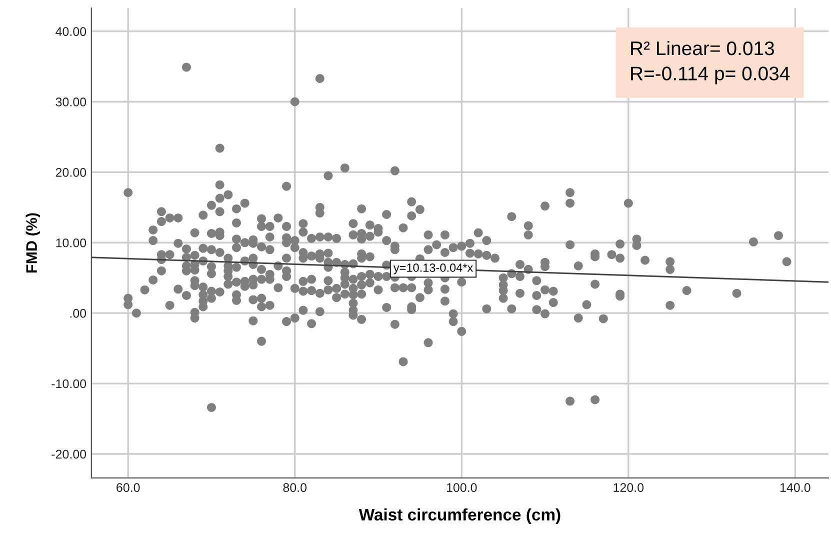 Image resolution: width=831 pixels, height=537 pixels. I want to click on y-tick-label: 30.00, so click(71, 102).